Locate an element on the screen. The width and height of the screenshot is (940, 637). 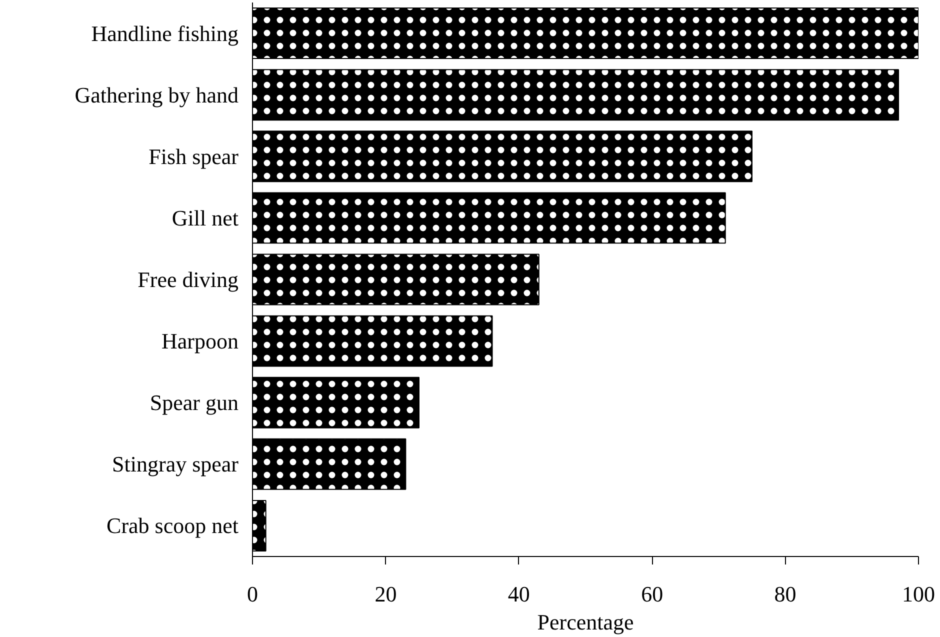
x-tick-label: 0 is located at coordinates (252, 594).